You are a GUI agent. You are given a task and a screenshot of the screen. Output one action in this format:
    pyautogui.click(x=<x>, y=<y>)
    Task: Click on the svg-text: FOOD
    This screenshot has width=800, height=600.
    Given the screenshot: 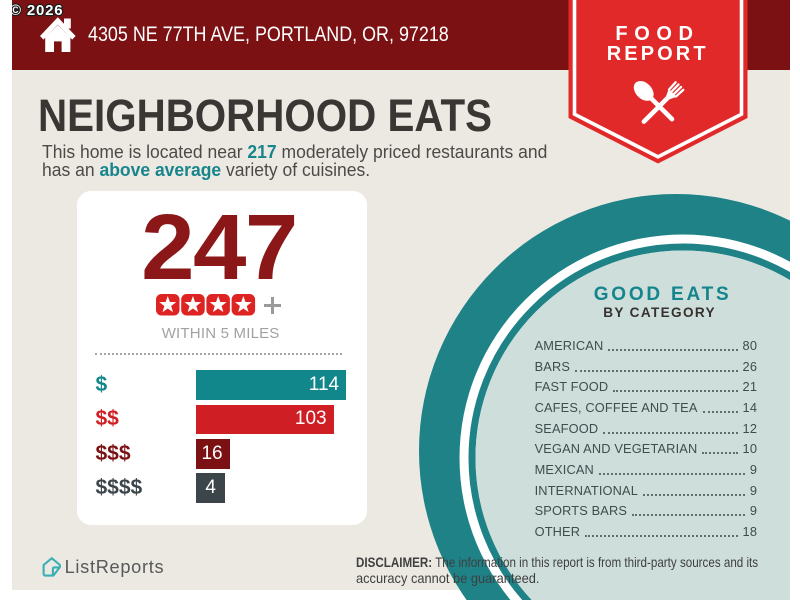 What is the action you would take?
    pyautogui.click(x=657, y=34)
    